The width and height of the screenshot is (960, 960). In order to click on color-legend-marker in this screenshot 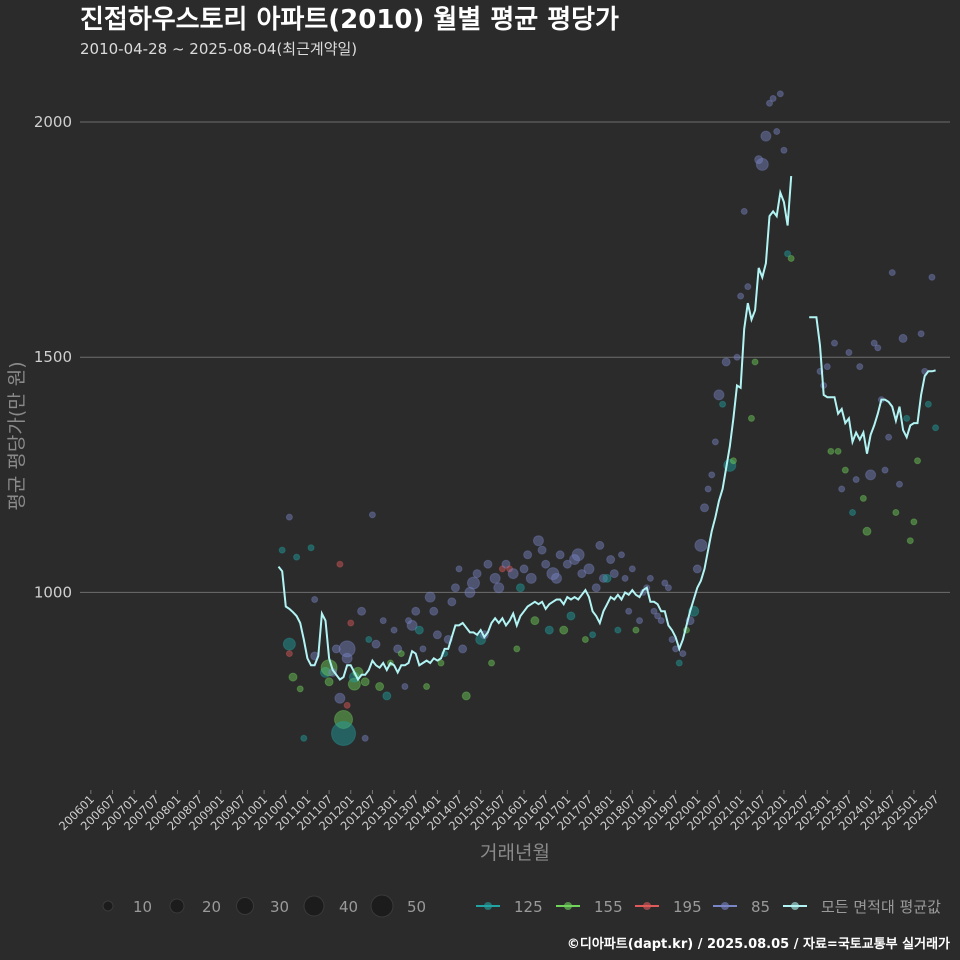, I will do `click(795, 906)`.